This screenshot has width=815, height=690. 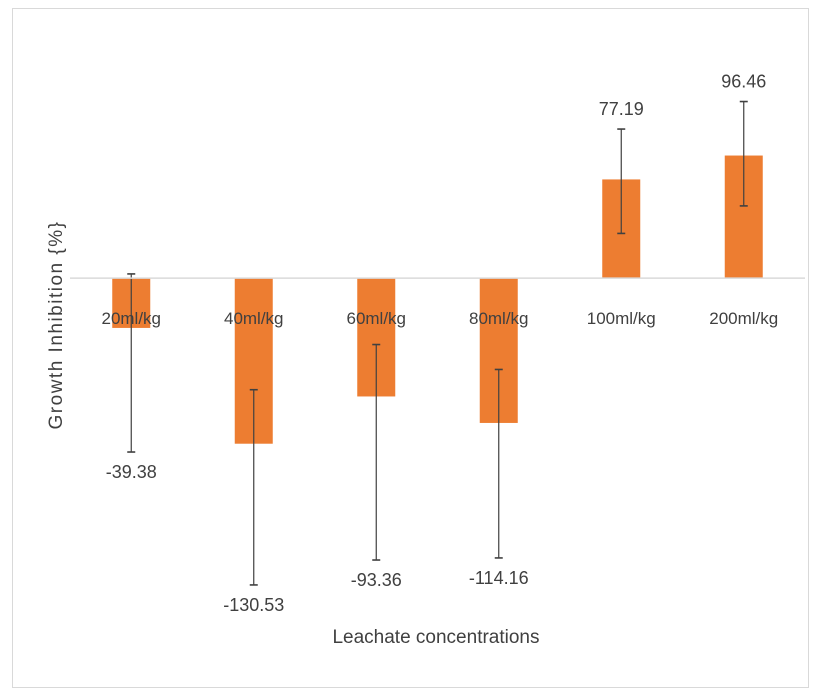 What do you see at coordinates (253, 605) in the screenshot?
I see `data-label-40ml/kg: -130.53` at bounding box center [253, 605].